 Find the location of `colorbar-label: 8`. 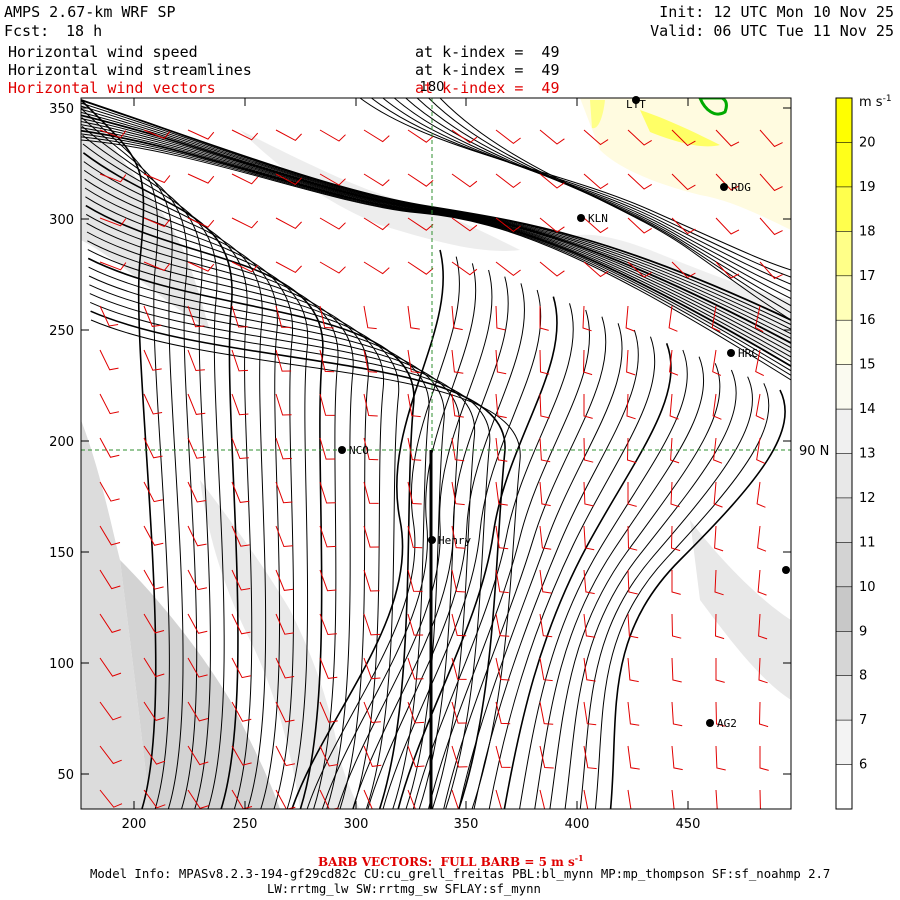

colorbar-label: 8 is located at coordinates (863, 676).